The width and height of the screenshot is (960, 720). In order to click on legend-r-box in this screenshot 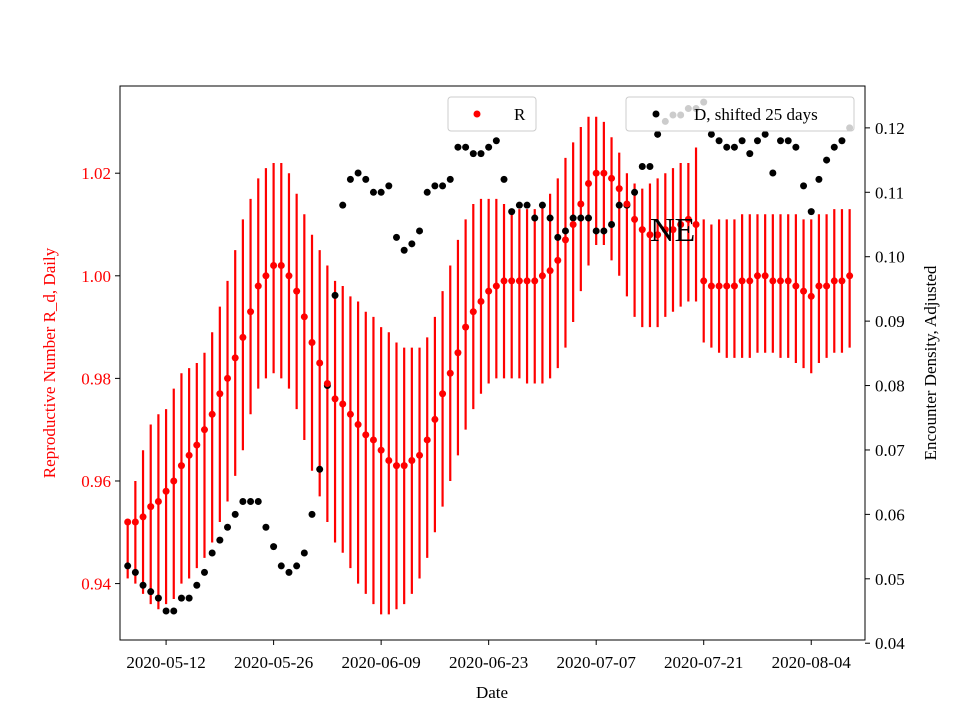, I will do `click(492, 114)`.